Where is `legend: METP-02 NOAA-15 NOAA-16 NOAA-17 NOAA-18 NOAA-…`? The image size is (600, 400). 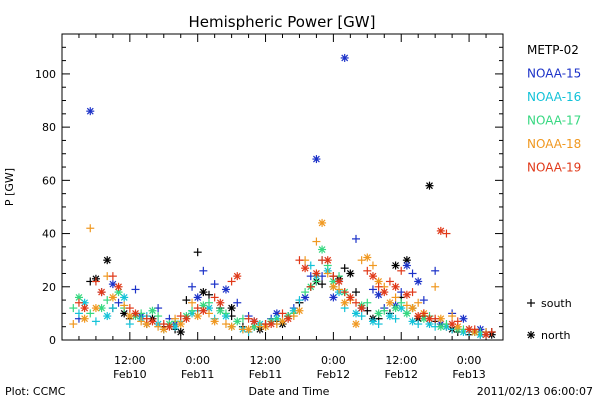 legend: METP-02 NOAA-15 NOAA-16 NOAA-17 NOAA-18 NOAA-… is located at coordinates (554, 109).